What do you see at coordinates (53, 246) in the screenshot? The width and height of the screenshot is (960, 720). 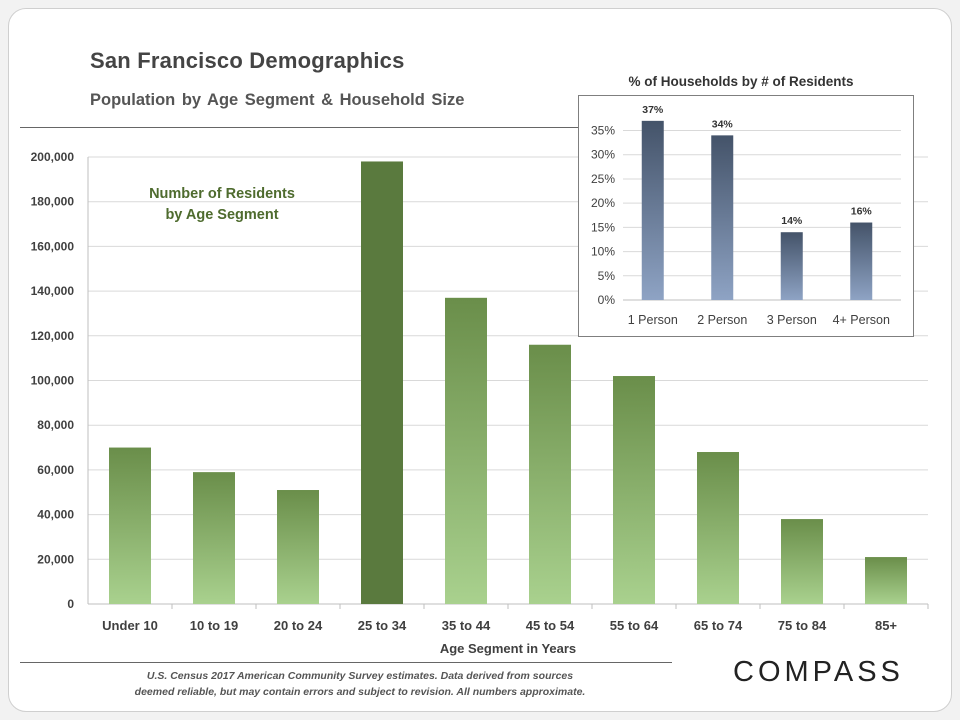 I see `y-tick-label: 160,000` at bounding box center [53, 246].